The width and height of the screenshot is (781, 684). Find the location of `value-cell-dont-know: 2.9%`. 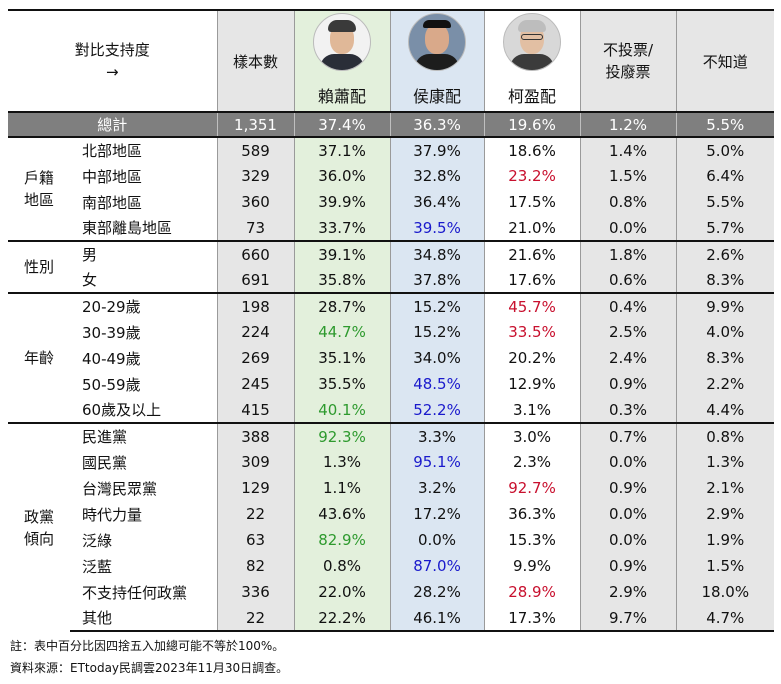

value-cell-dont-know: 2.9% is located at coordinates (725, 514).